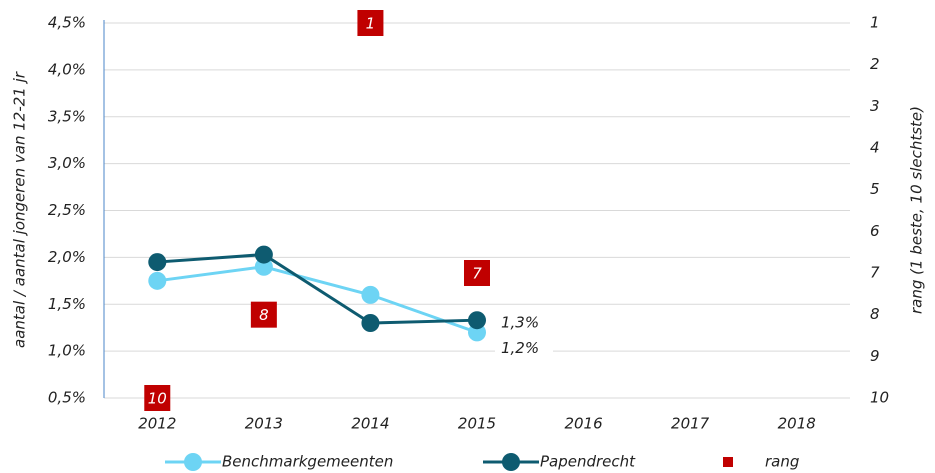 Image resolution: width=935 pixels, height=473 pixels. I want to click on legend-label: rang, so click(782, 462).